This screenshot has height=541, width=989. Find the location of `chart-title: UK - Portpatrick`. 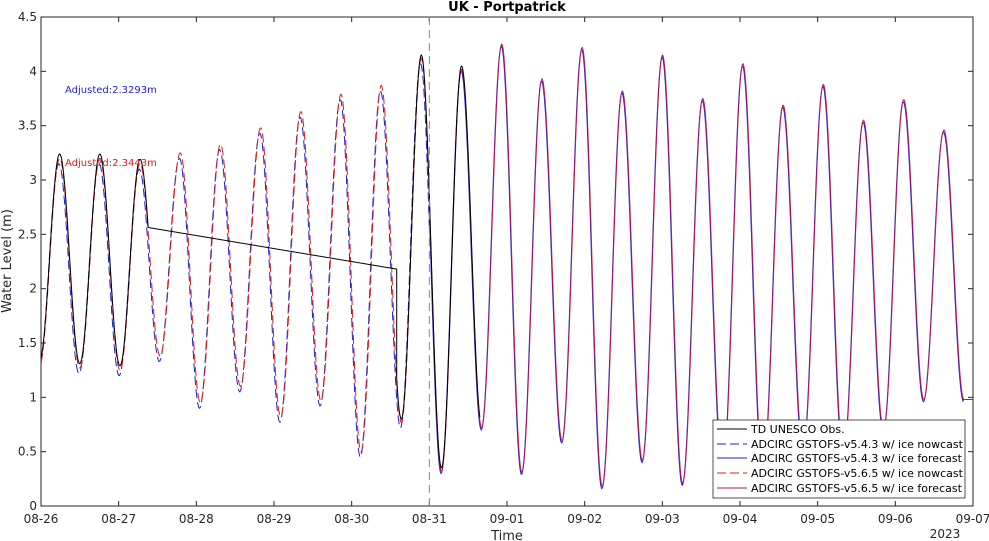

chart-title: UK - Portpatrick is located at coordinates (507, 7).